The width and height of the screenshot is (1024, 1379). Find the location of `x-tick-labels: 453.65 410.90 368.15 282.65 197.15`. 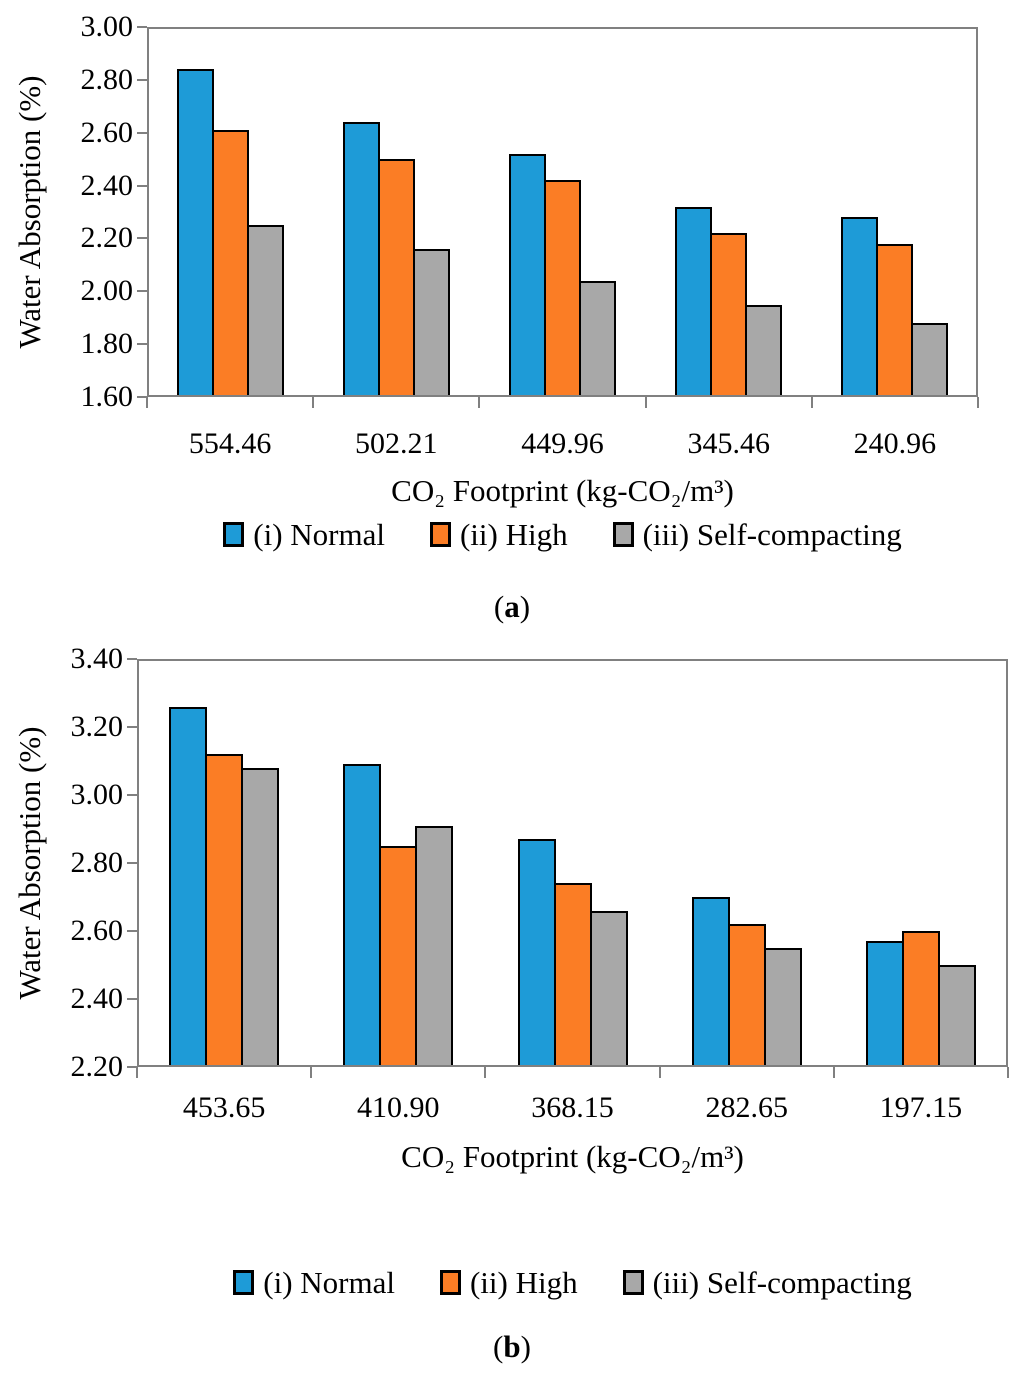

x-tick-labels: 453.65 410.90 368.15 282.65 197.15 is located at coordinates (572, 1108).